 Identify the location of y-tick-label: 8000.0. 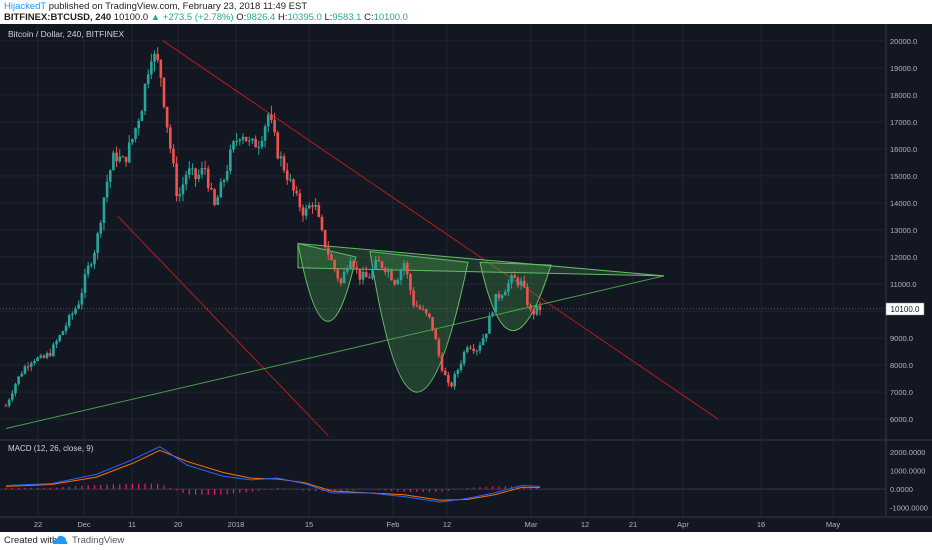
(901, 365).